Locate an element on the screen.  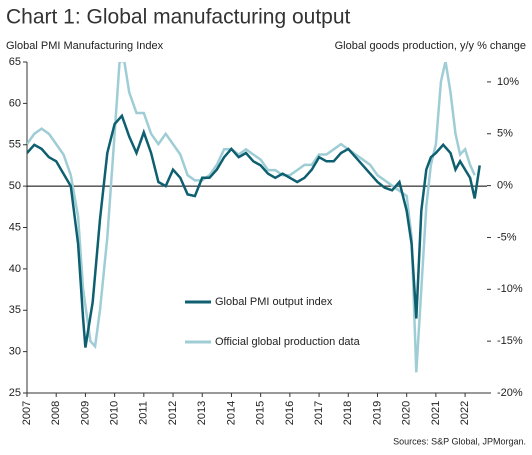
x-tick-label: 2013 is located at coordinates (202, 413).